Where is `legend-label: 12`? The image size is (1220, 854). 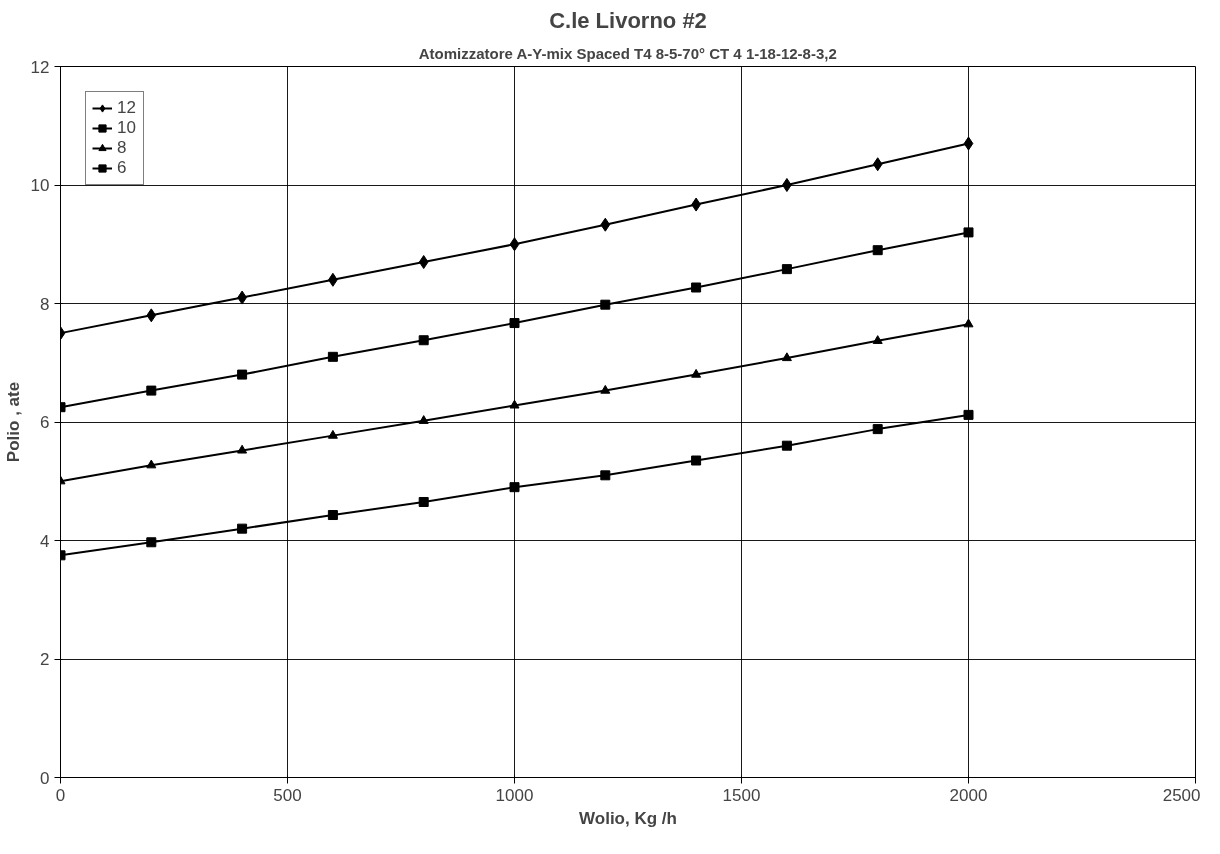
legend-label: 12 is located at coordinates (127, 108).